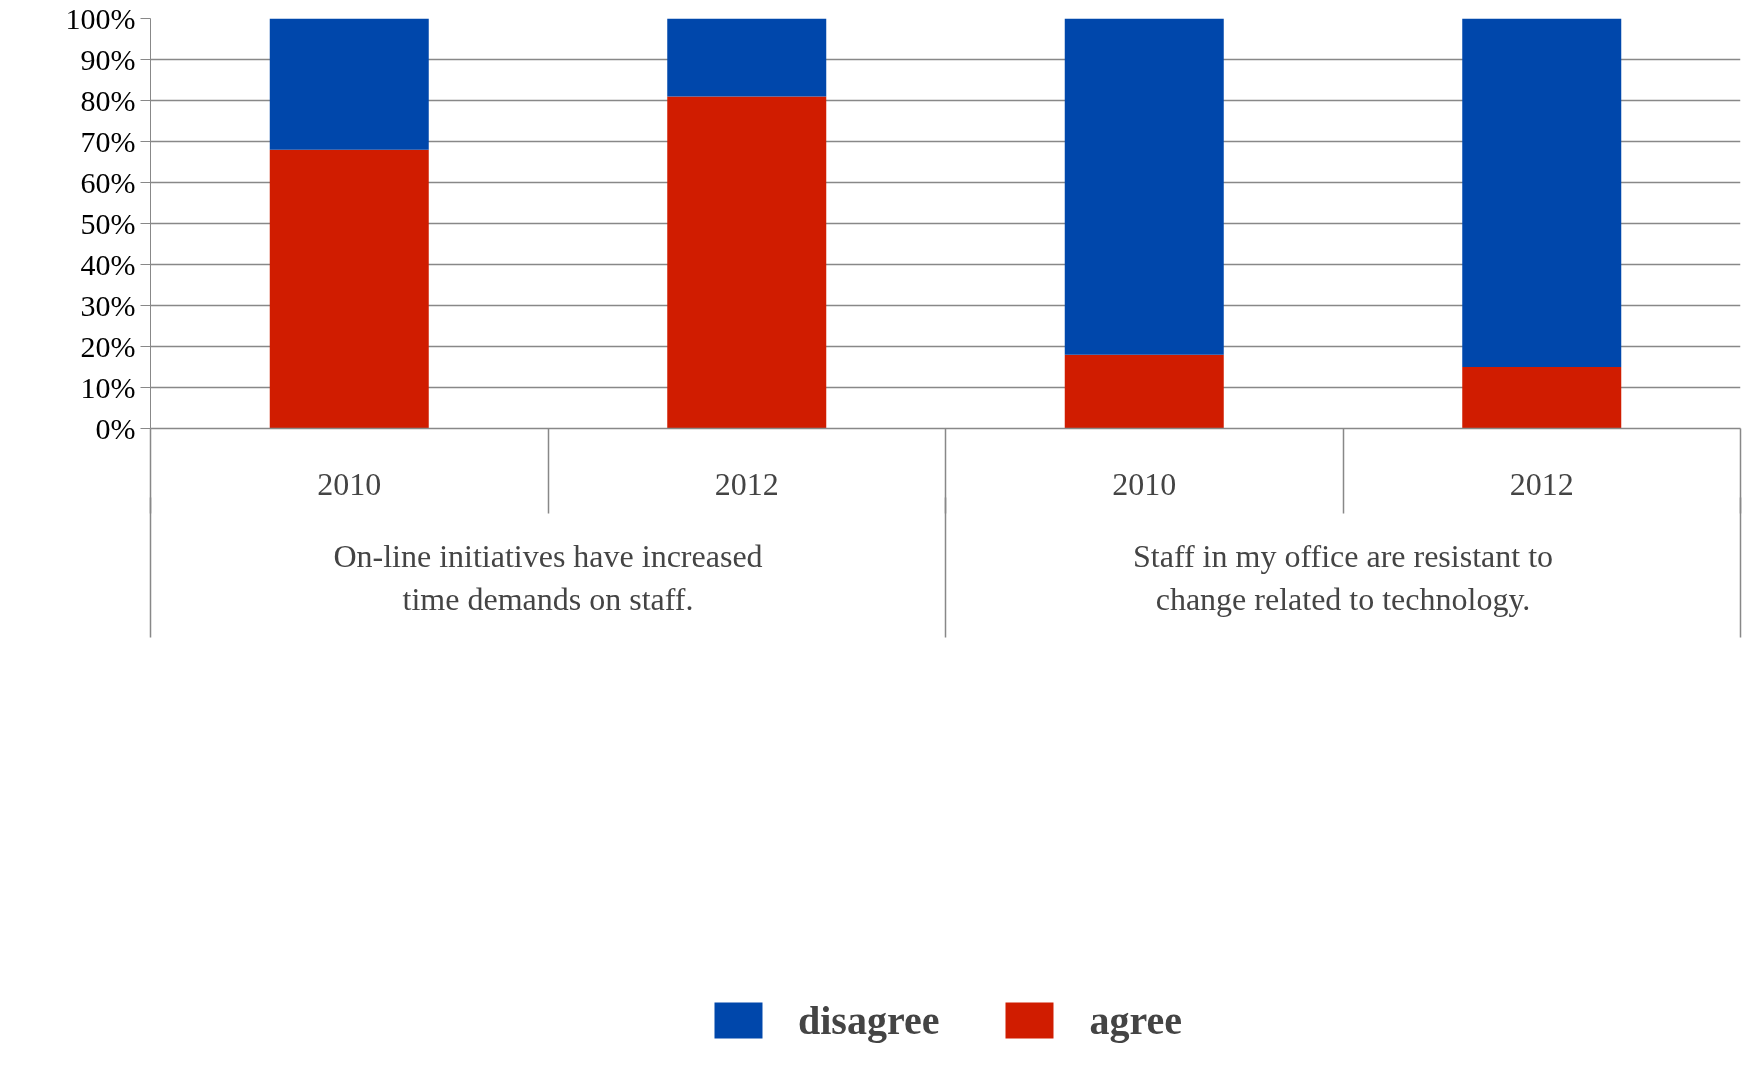  Describe the element at coordinates (108, 346) in the screenshot. I see `y-tick-label: 20%` at that location.